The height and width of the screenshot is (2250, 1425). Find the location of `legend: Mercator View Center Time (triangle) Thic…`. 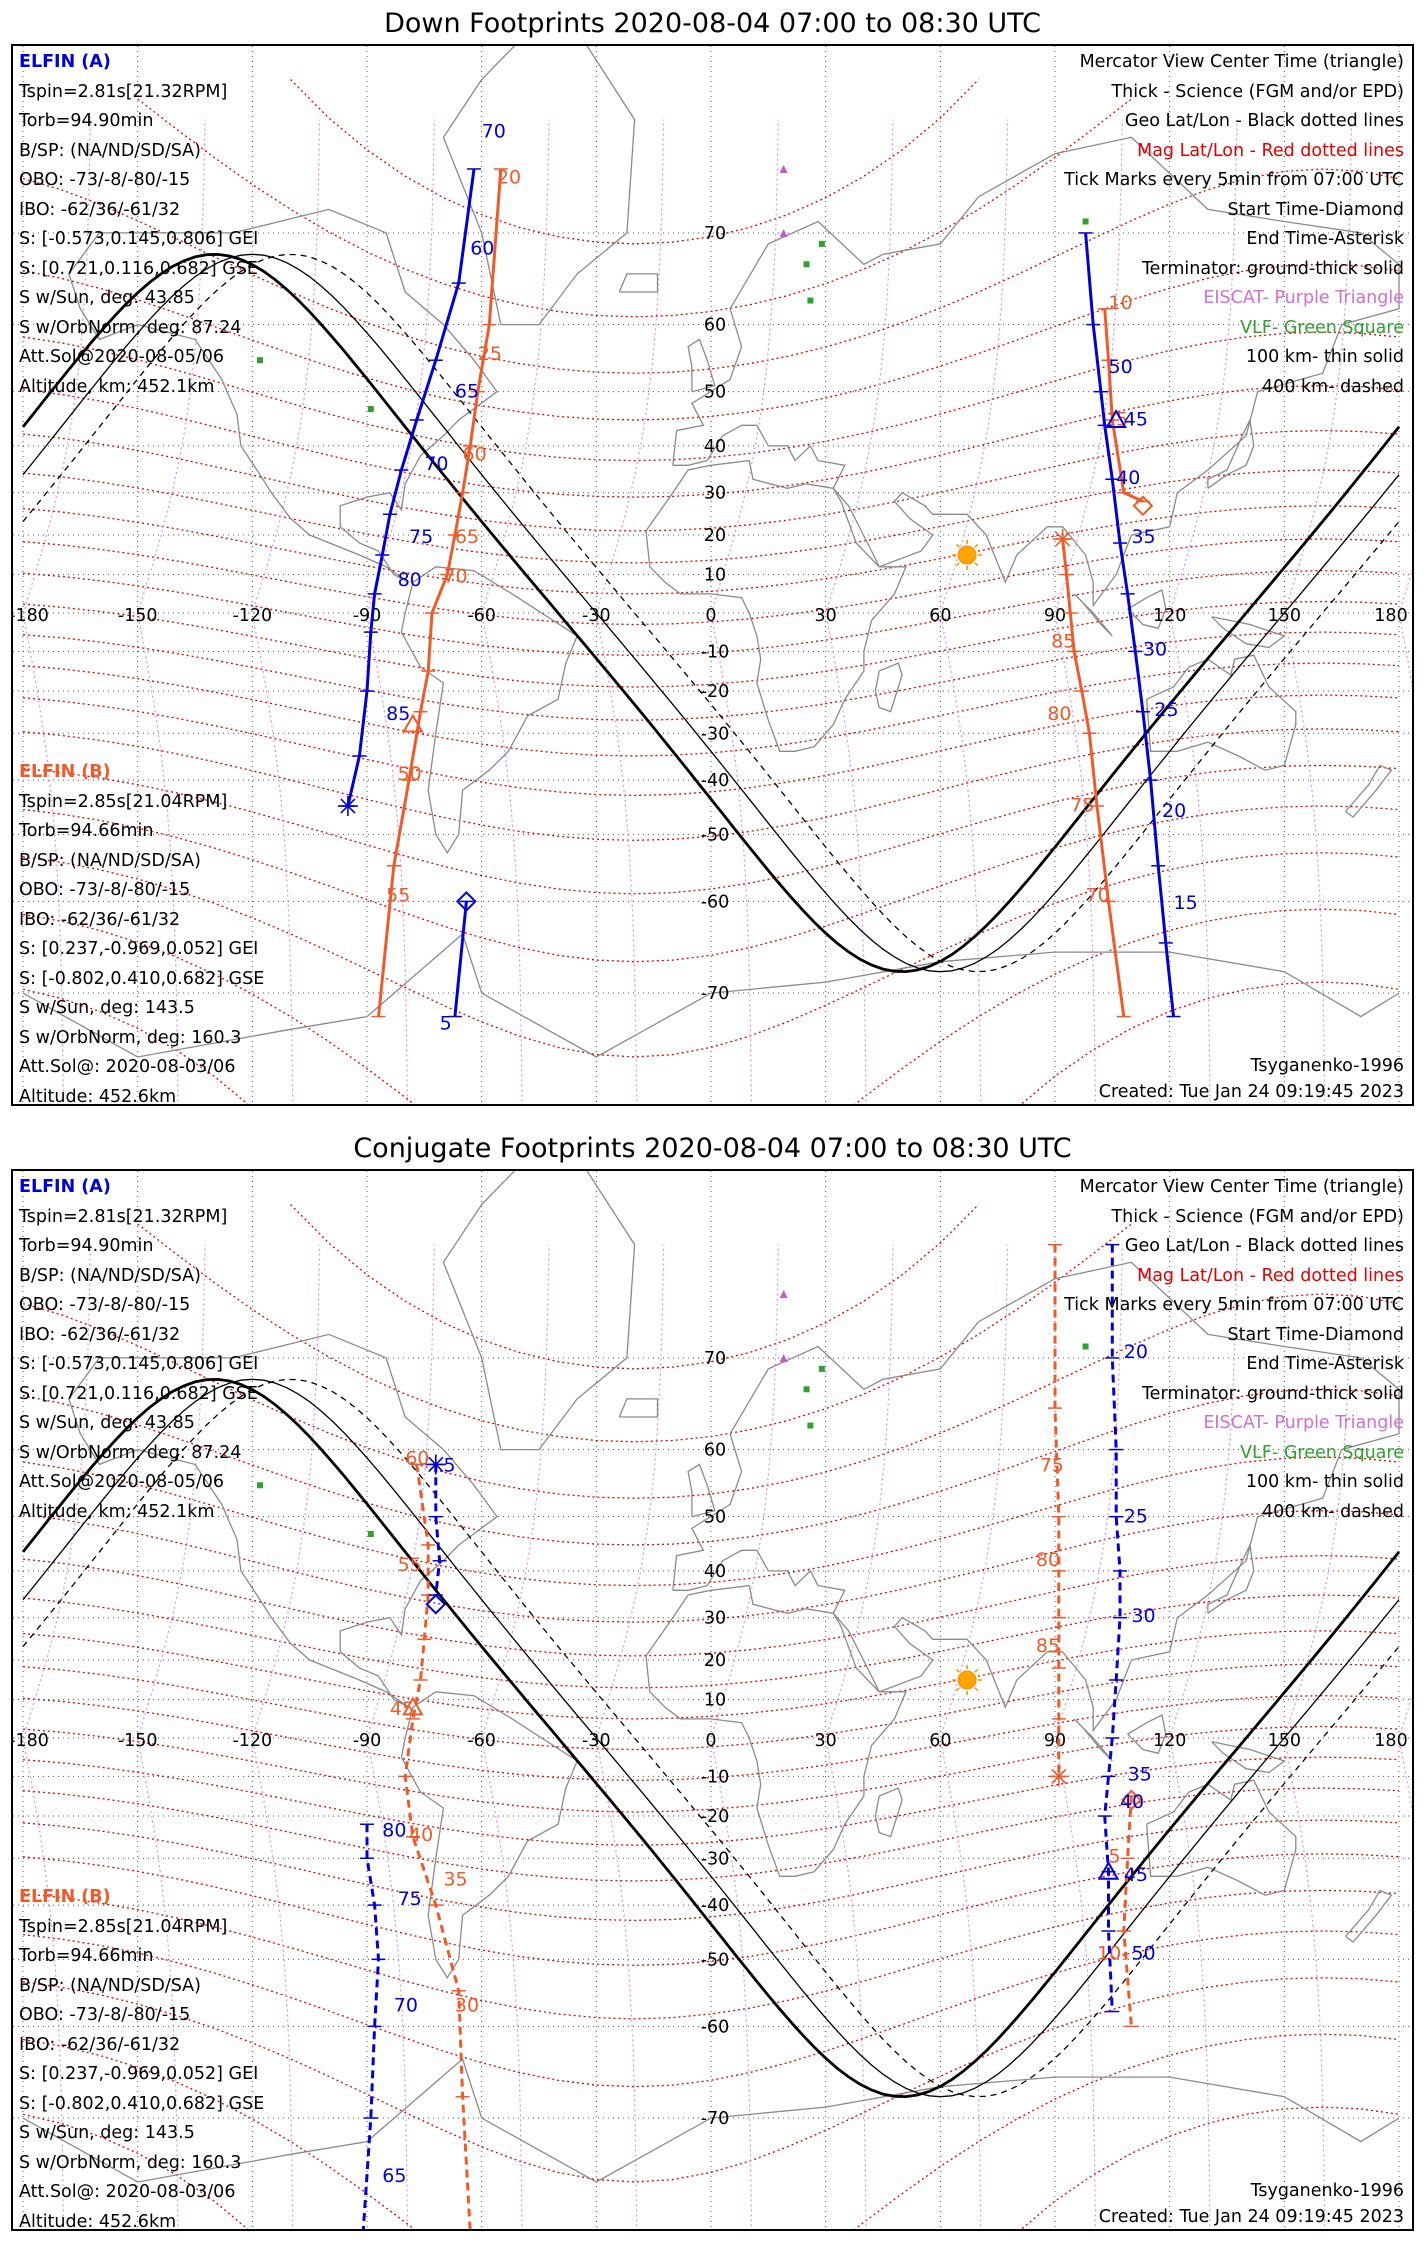

legend: Mercator View Center Time (triangle) Thic… is located at coordinates (1234, 225).